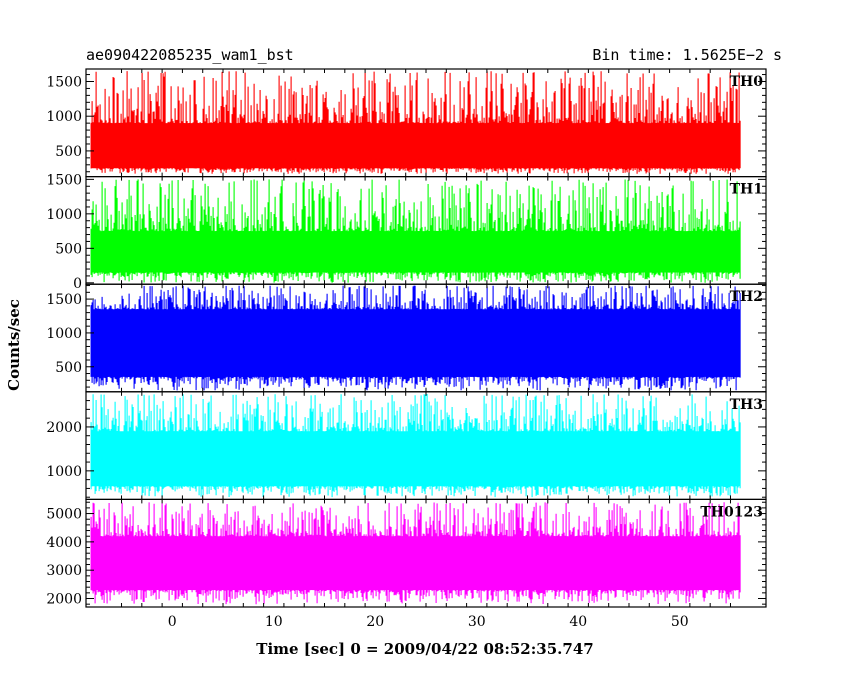 The width and height of the screenshot is (850, 685). I want to click on series-trace-th2, so click(415, 338).